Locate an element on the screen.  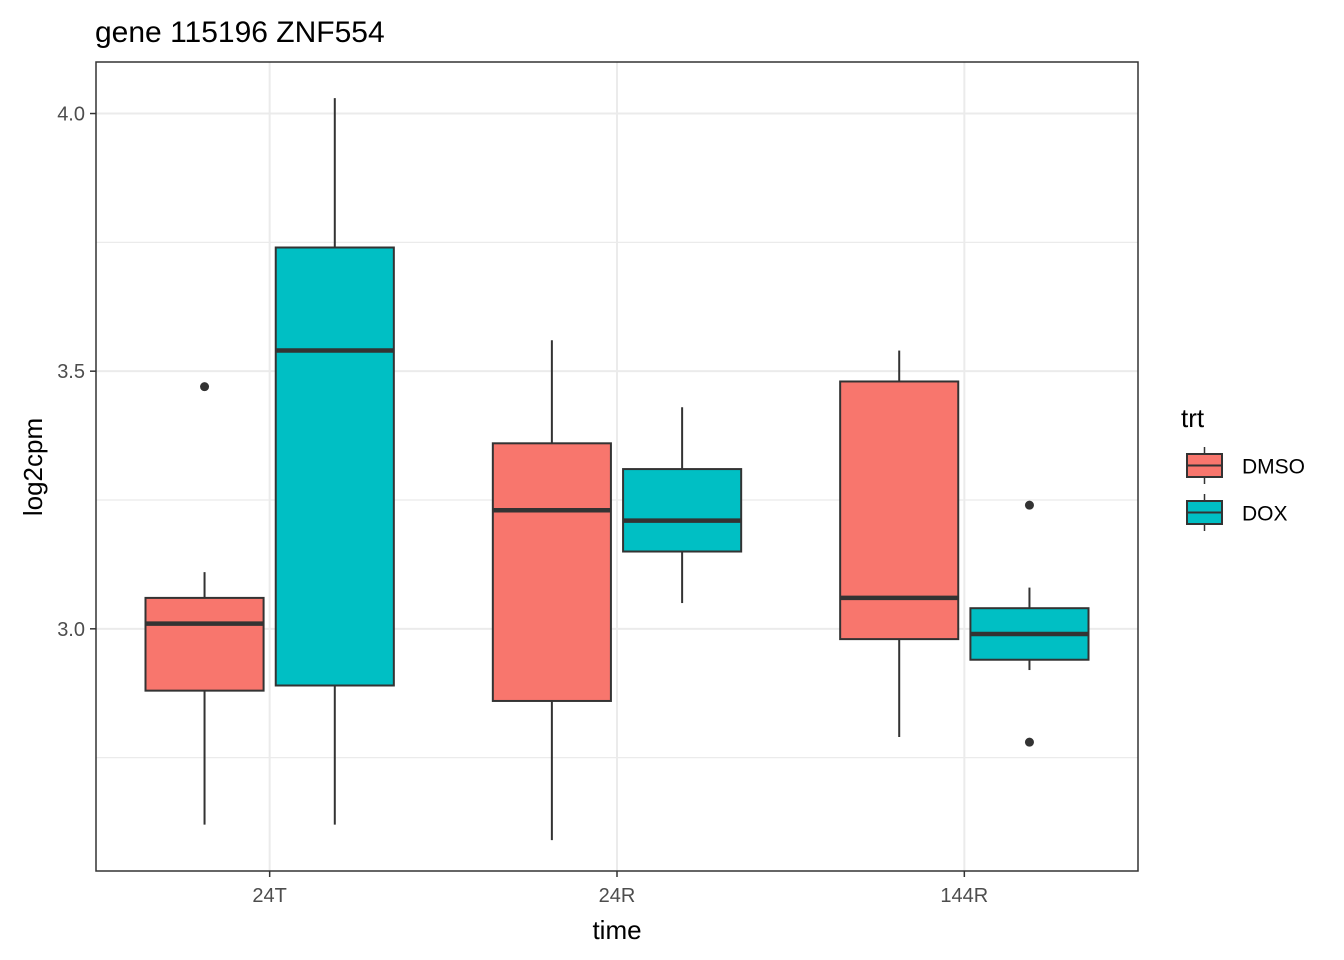
legend-key-dox is located at coordinates (1204, 512).